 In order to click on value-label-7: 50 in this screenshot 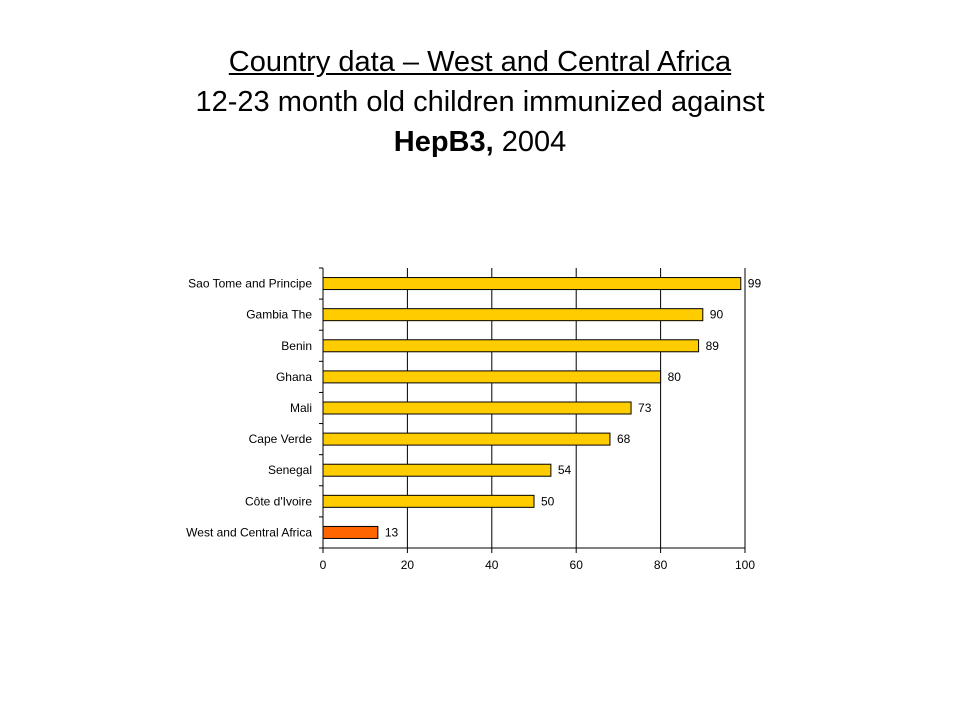, I will do `click(548, 501)`.